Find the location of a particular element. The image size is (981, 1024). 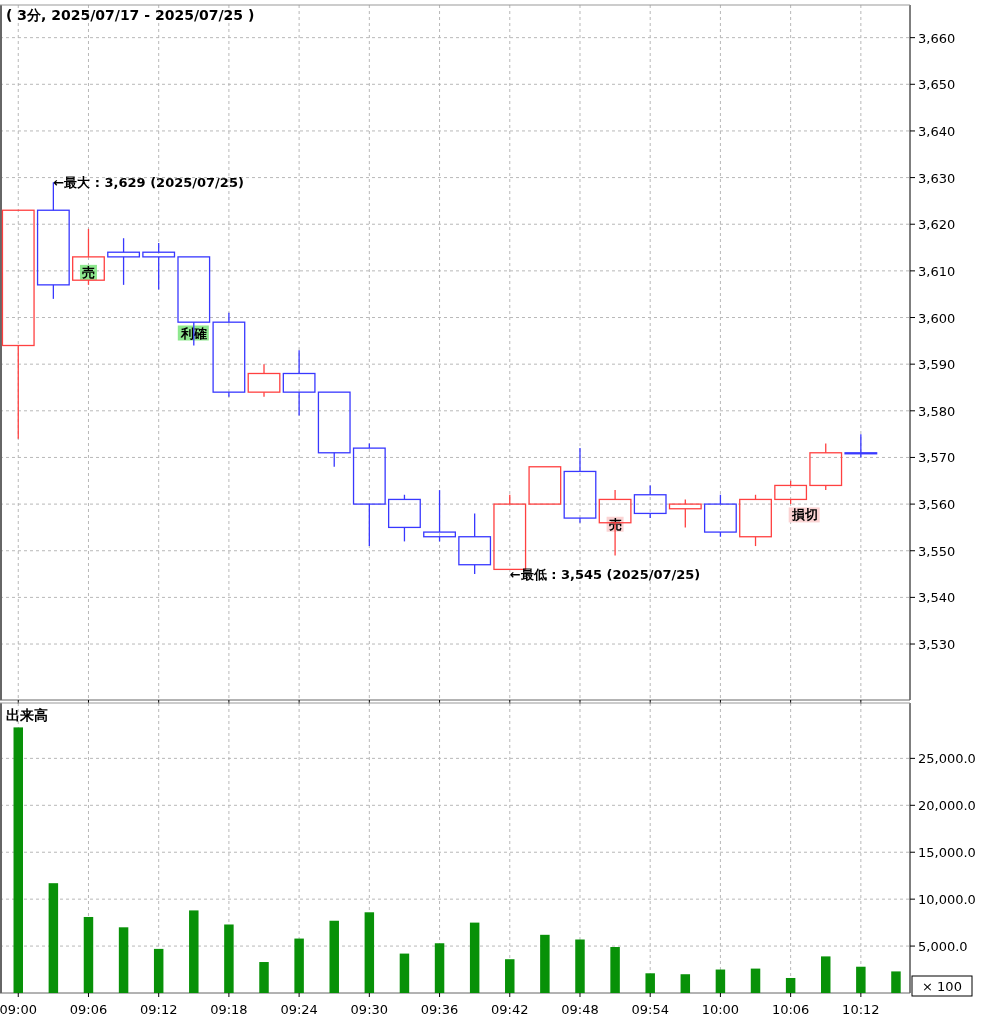

y-tick-label: 3,530 is located at coordinates (937, 645).